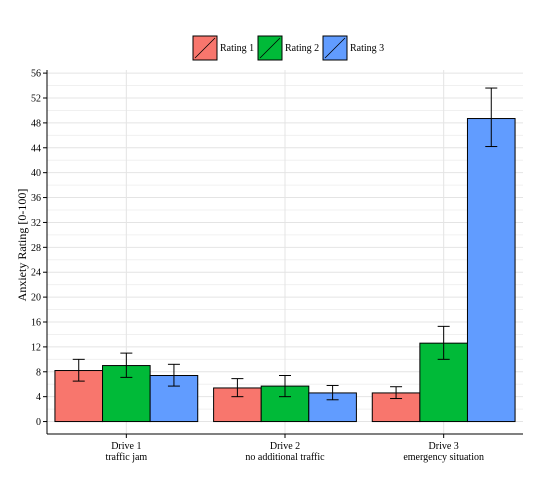 The height and width of the screenshot is (478, 543). I want to click on legend-label: Rating 1, so click(237, 48).